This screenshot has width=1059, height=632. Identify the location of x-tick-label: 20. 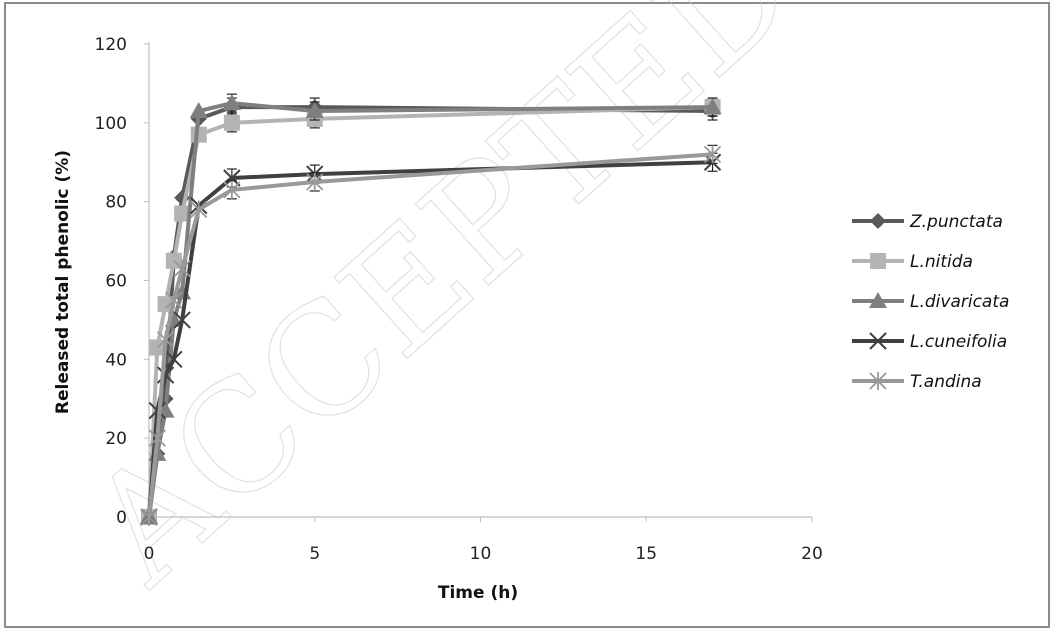
(812, 554).